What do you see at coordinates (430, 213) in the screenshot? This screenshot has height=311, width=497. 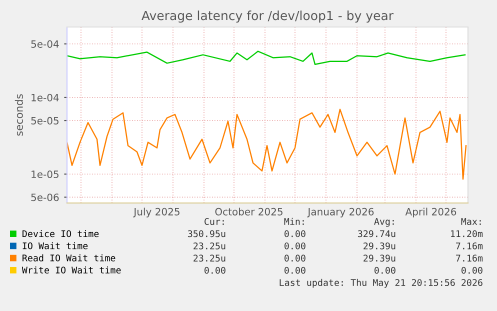 I see `x-tick-label: April 2026` at bounding box center [430, 213].